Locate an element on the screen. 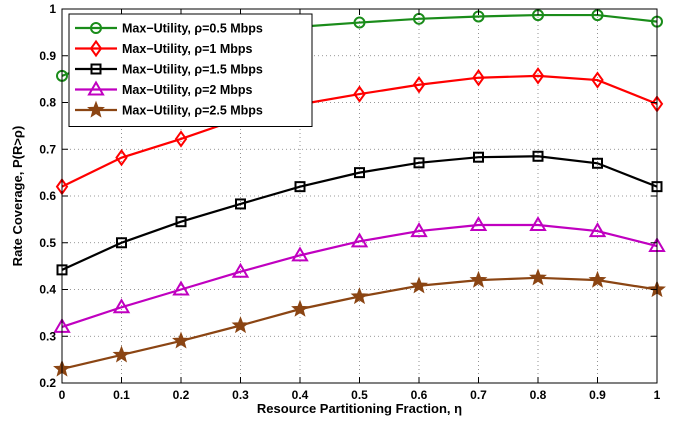  legend-entry: Max−Utility, ρ=1.5 Mbps is located at coordinates (169, 70).